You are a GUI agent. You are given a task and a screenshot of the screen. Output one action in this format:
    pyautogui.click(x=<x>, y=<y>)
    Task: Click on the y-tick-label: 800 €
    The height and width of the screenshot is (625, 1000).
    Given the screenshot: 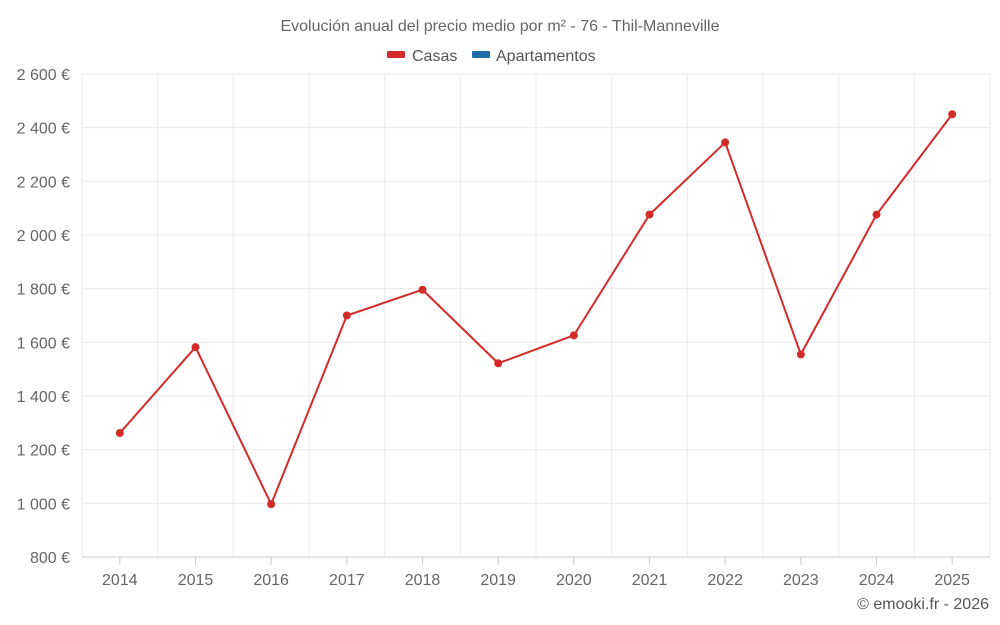 What is the action you would take?
    pyautogui.click(x=50, y=558)
    